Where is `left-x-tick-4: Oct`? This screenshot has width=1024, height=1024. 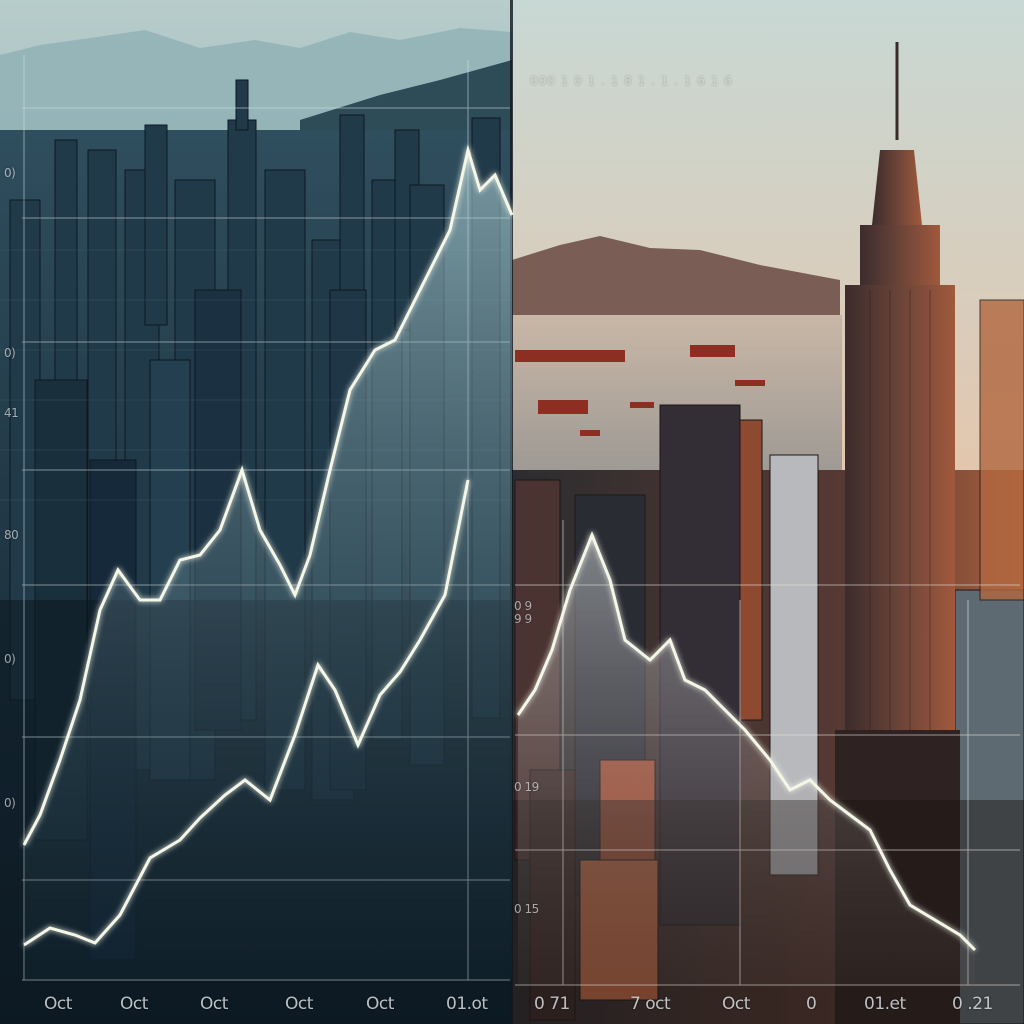
left-x-tick-4: Oct is located at coordinates (299, 1004).